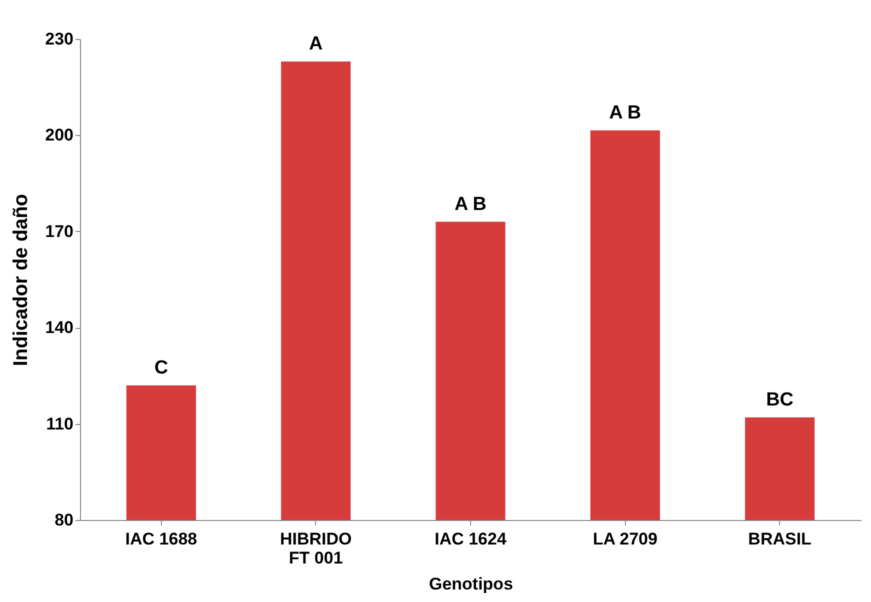 The width and height of the screenshot is (871, 602). I want to click on annotation: A, so click(315, 43).